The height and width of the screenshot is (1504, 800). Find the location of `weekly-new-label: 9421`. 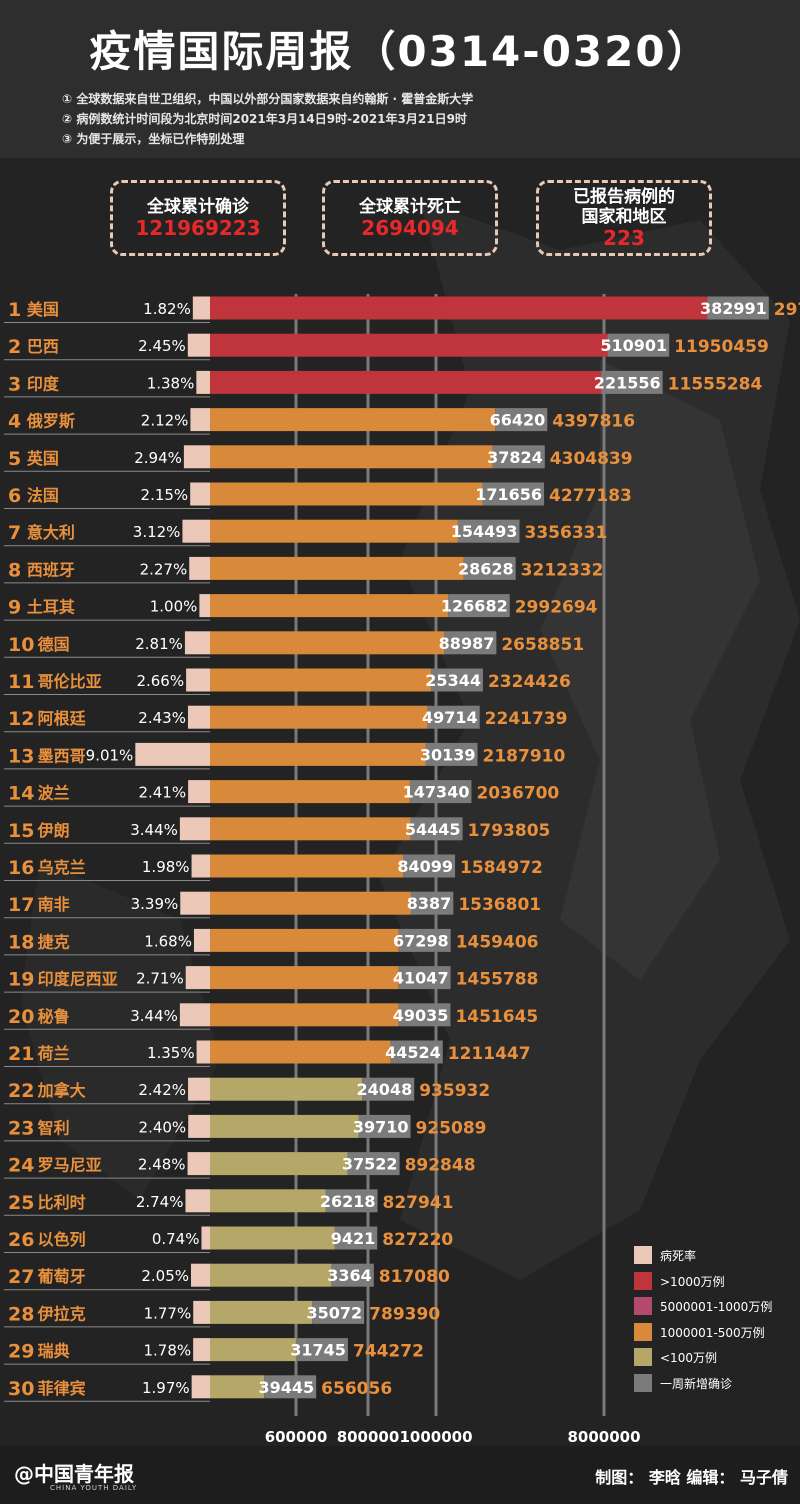

weekly-new-label: 9421 is located at coordinates (353, 1238).